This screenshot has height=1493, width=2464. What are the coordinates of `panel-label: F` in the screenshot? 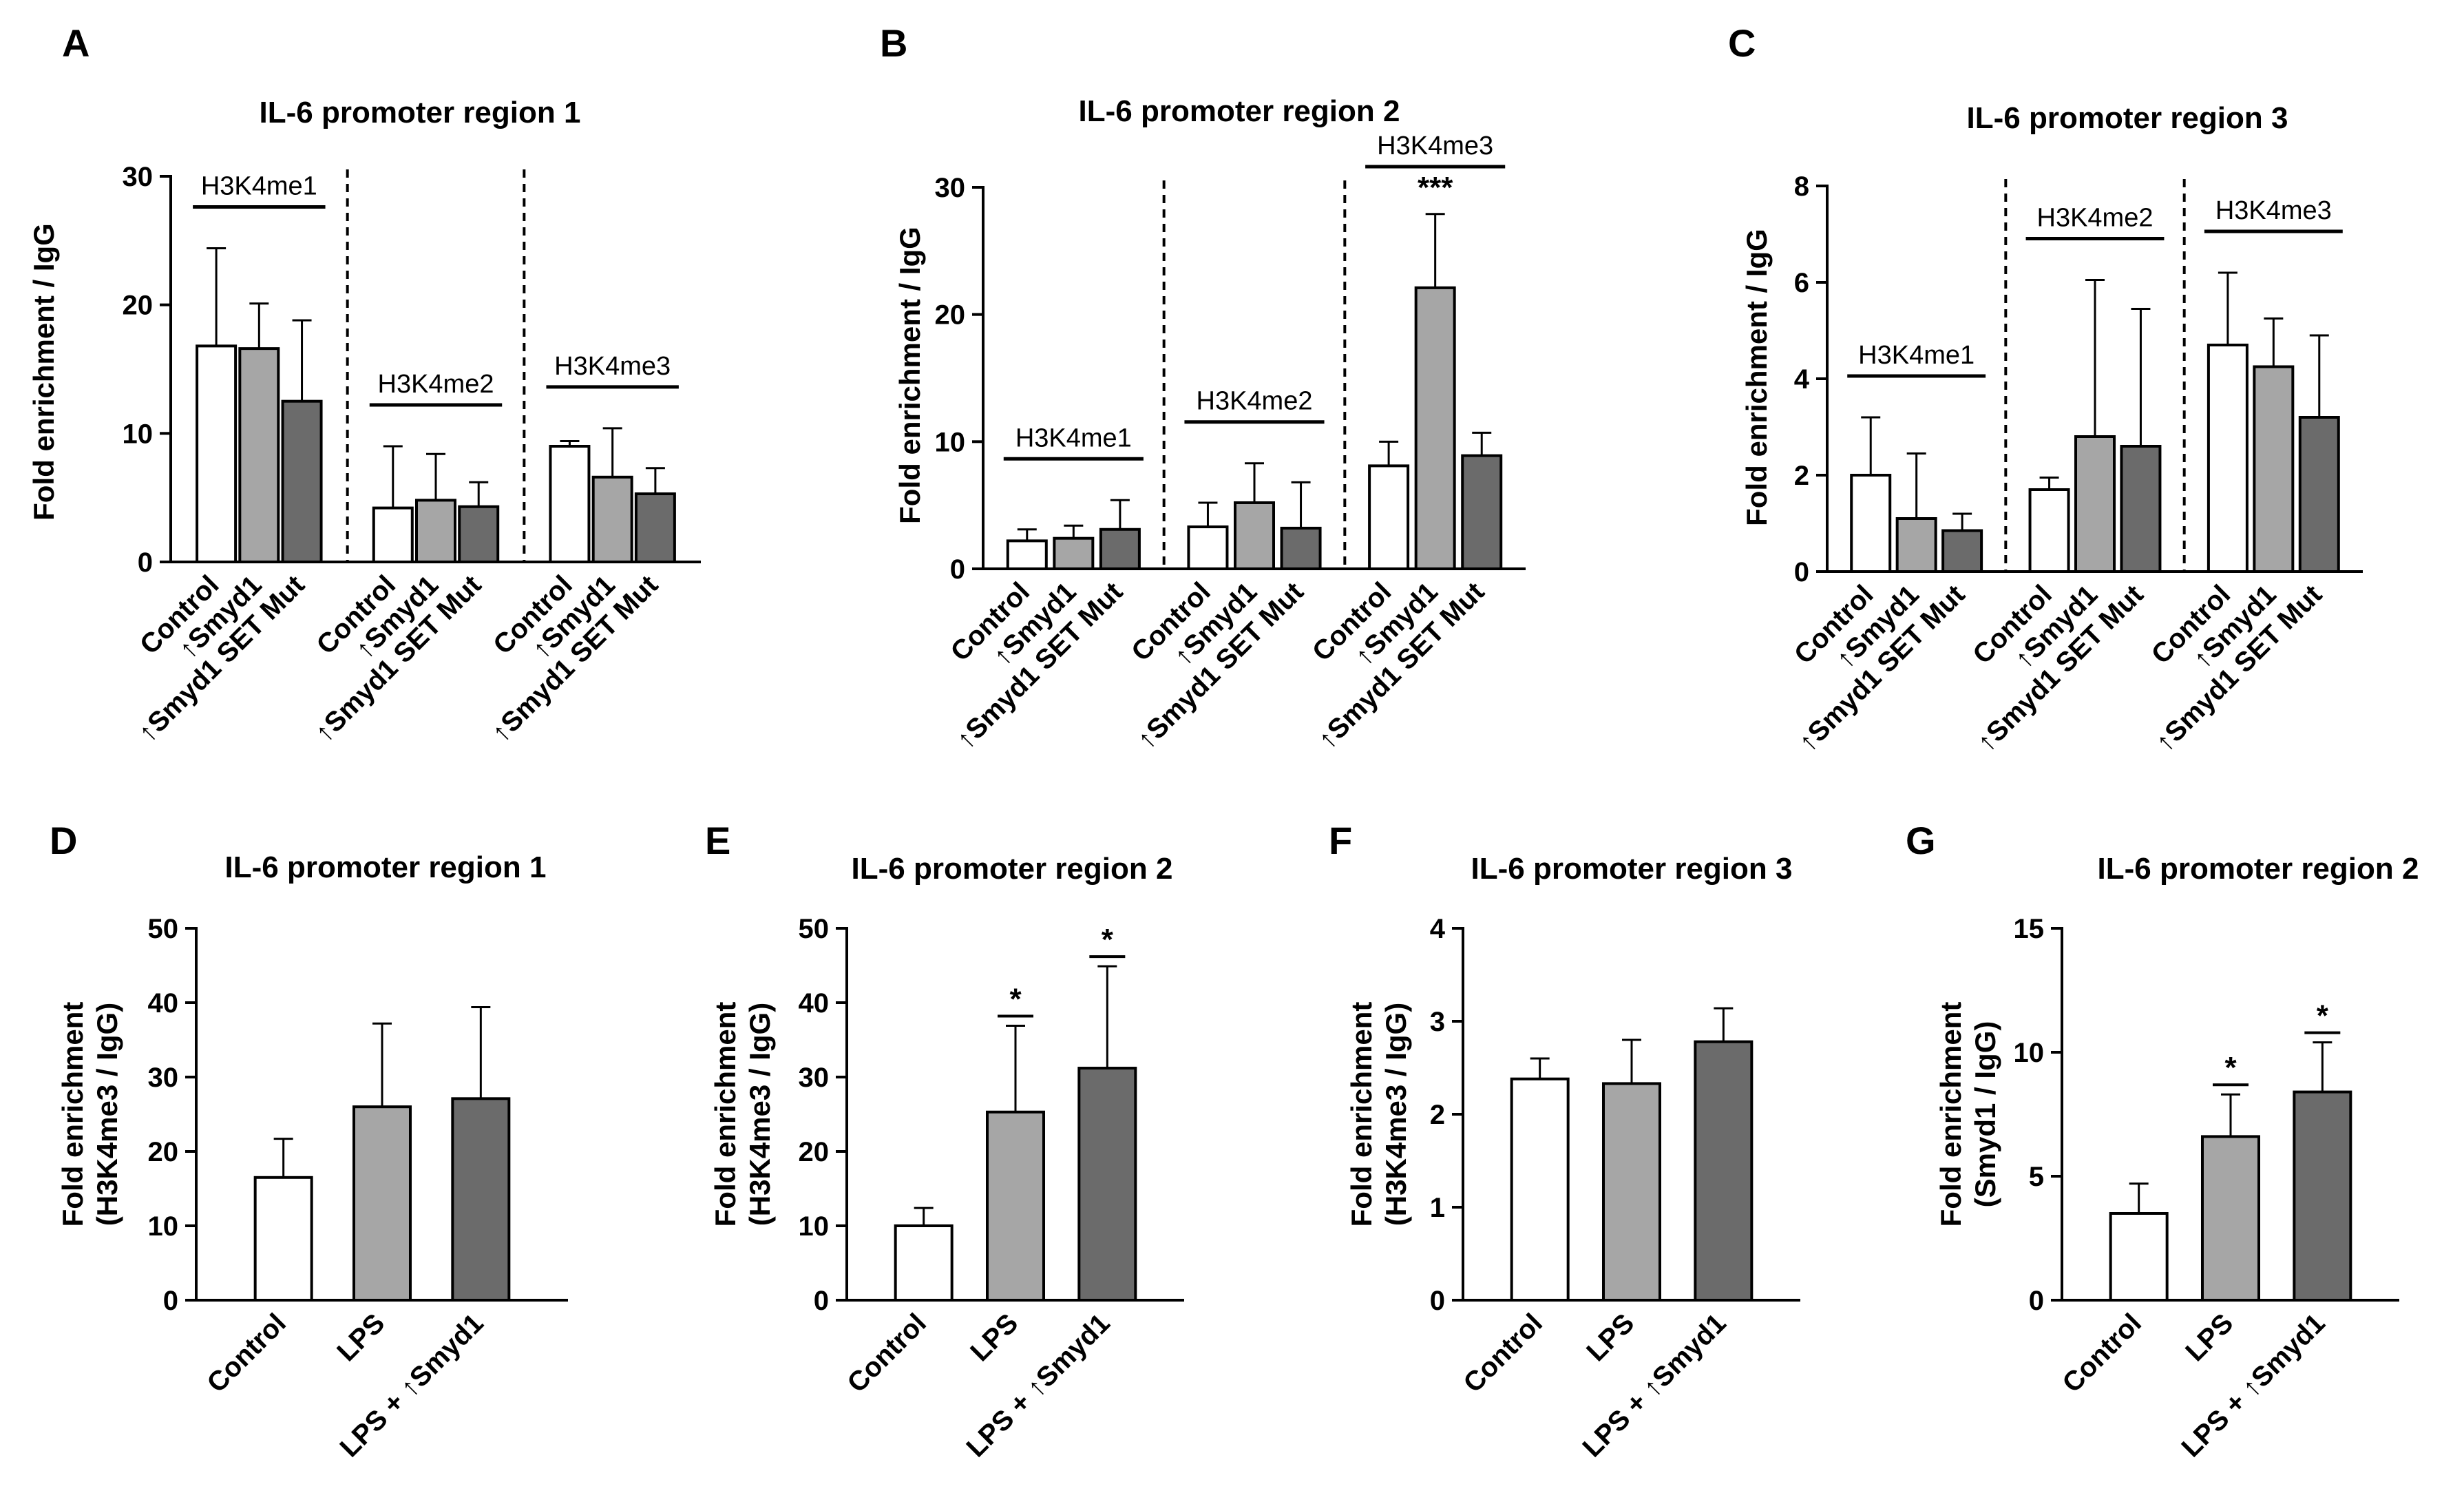 It's located at (1340, 840).